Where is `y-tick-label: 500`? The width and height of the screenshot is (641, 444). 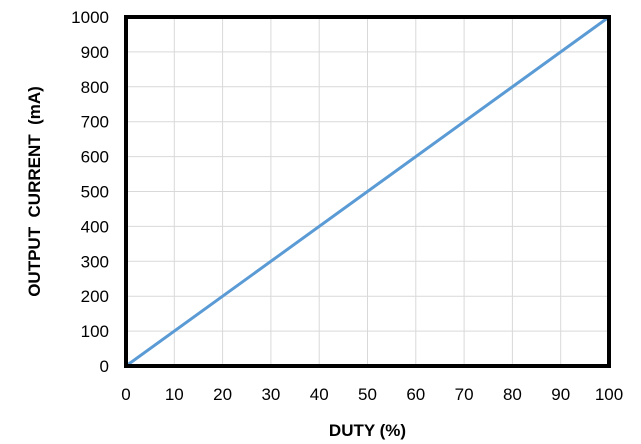
y-tick-label: 500 is located at coordinates (95, 192).